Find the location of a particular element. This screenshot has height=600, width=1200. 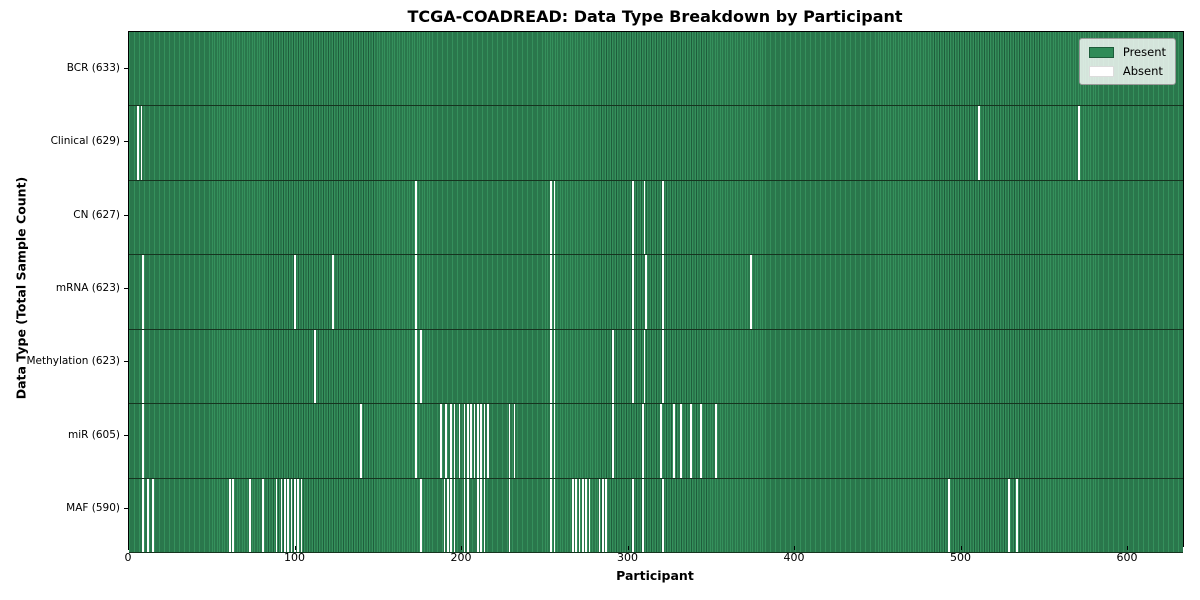

absent-swatch-icon is located at coordinates (1101, 71).